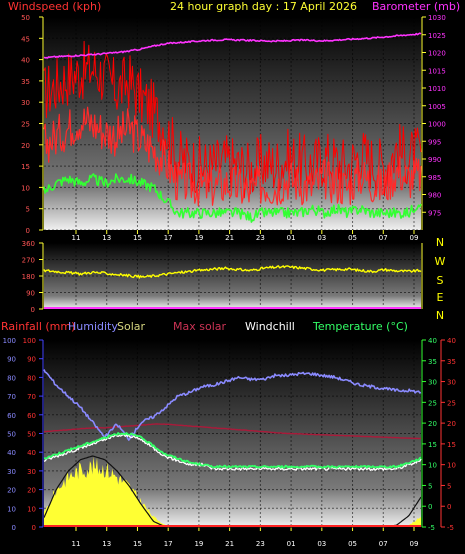 Image resolution: width=465 pixels, height=554 pixels. Describe the element at coordinates (28, 244) in the screenshot. I see `dir-y-tick-label: 360` at that location.